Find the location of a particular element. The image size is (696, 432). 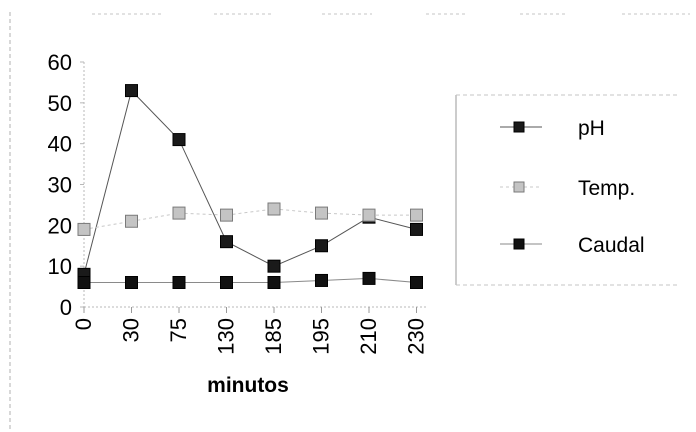

legend-label: pH is located at coordinates (591, 128).